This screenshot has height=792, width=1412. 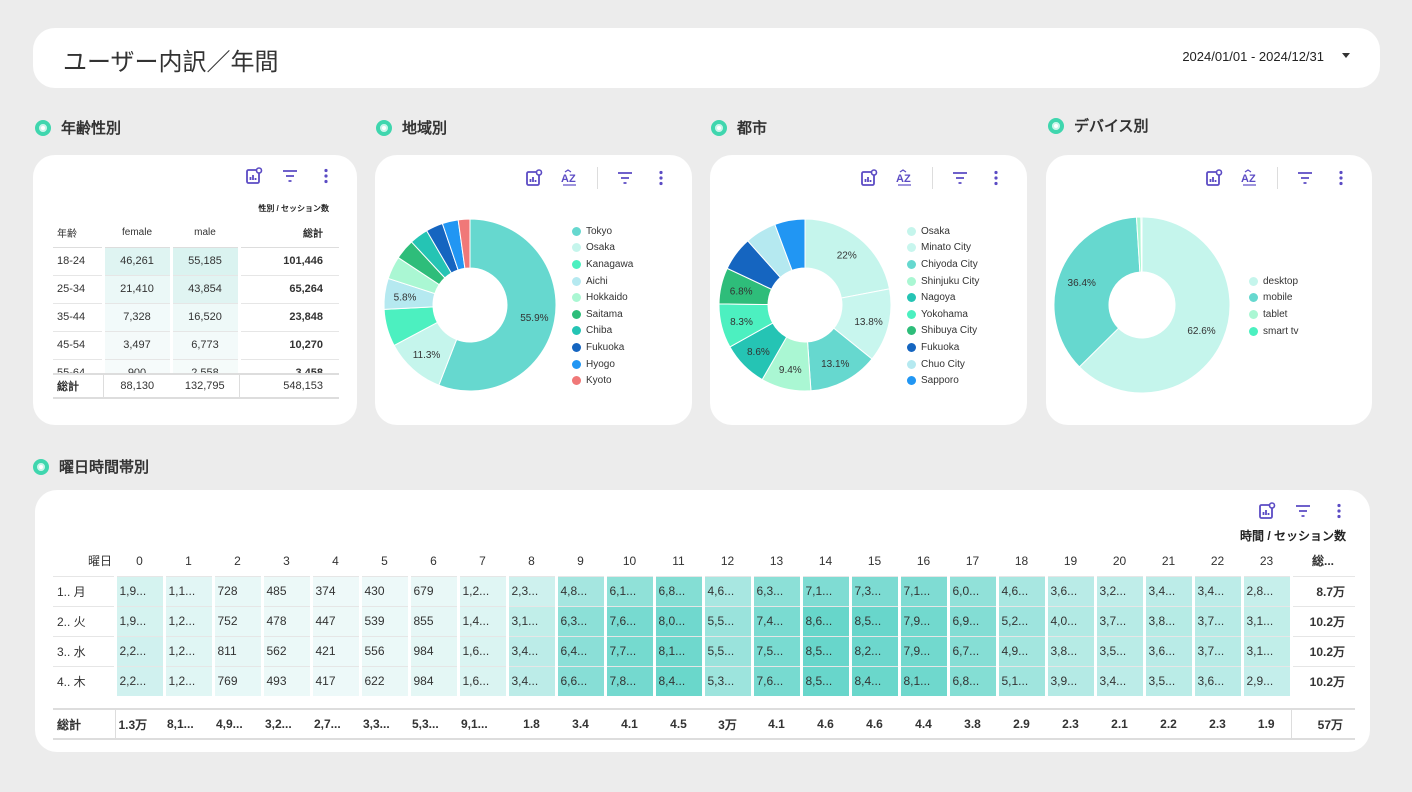 I want to click on hour-header: 15, so click(x=874, y=561).